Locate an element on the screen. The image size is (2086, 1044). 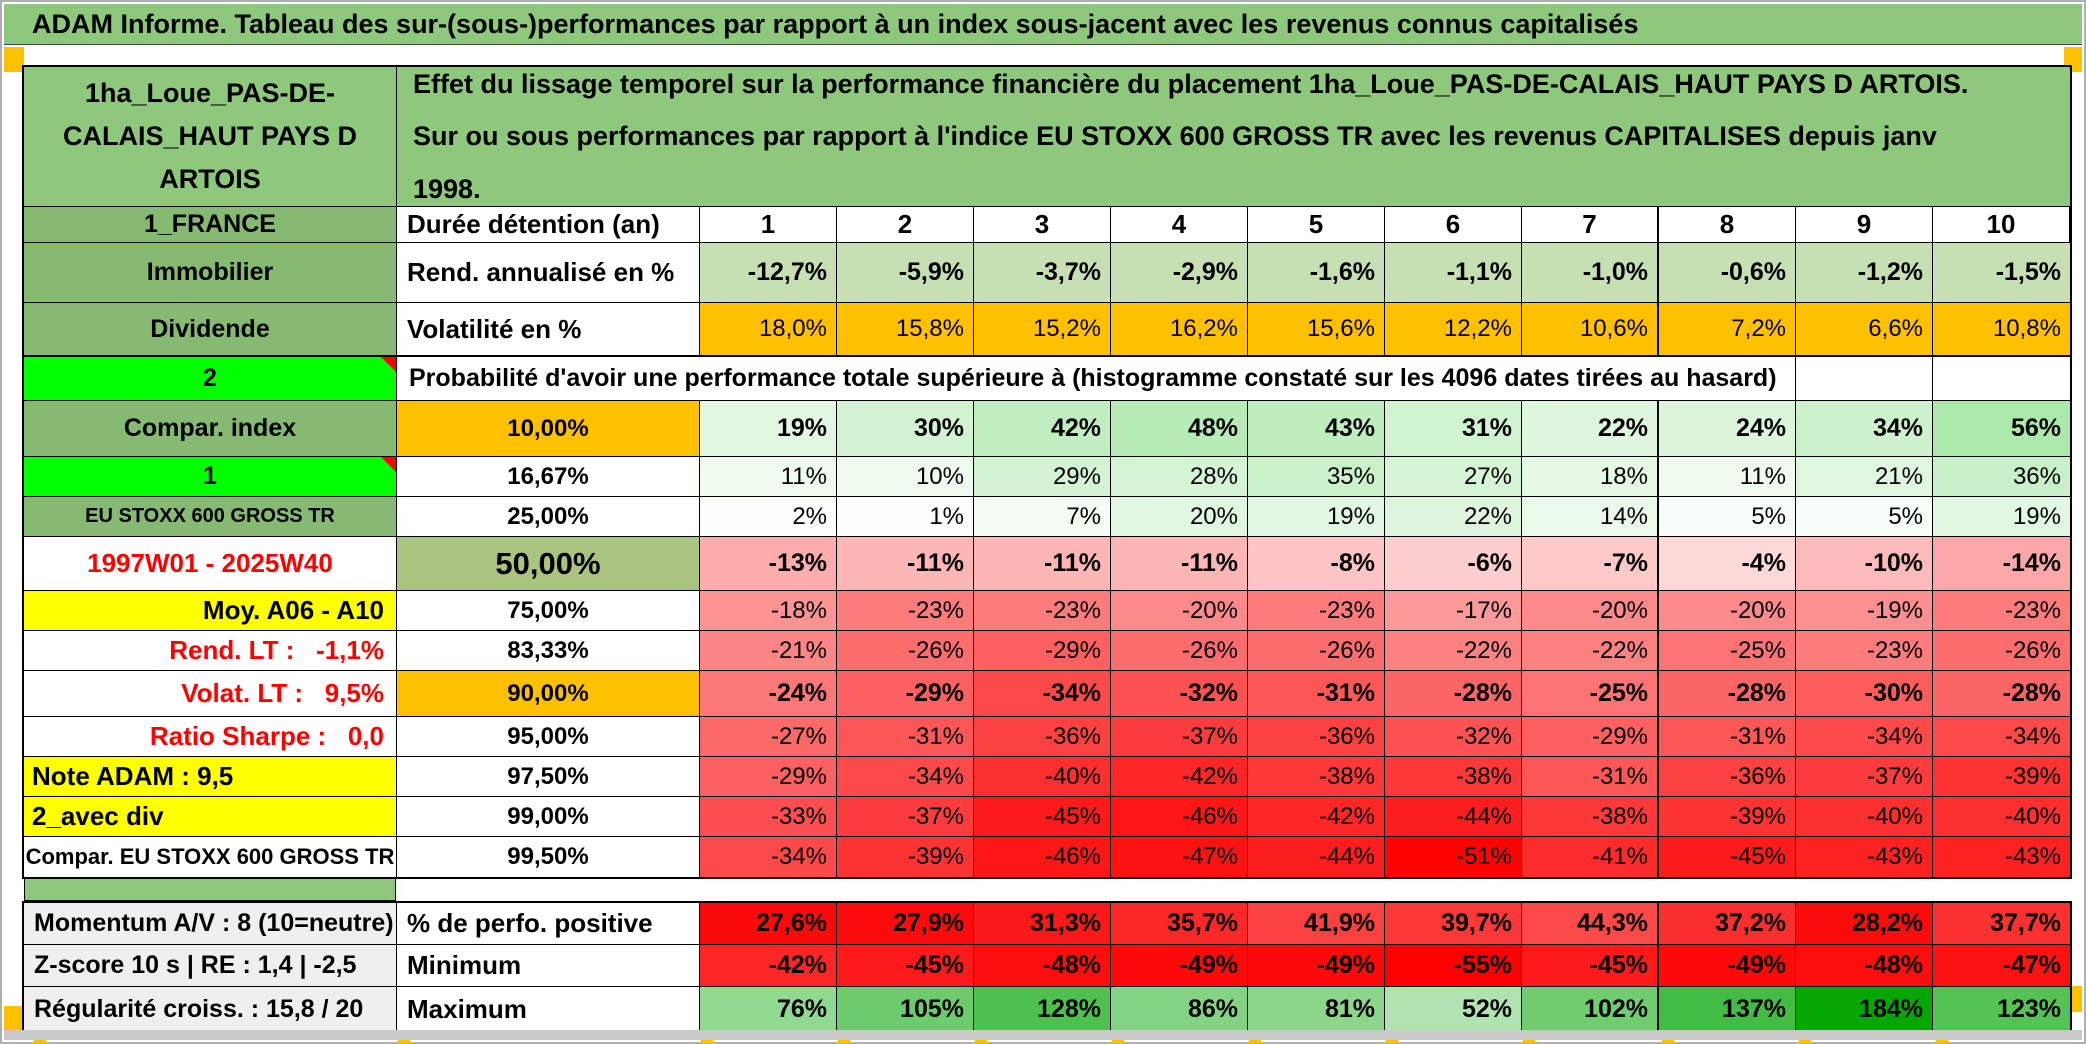
duration-col-4: 4 is located at coordinates (1179, 225).